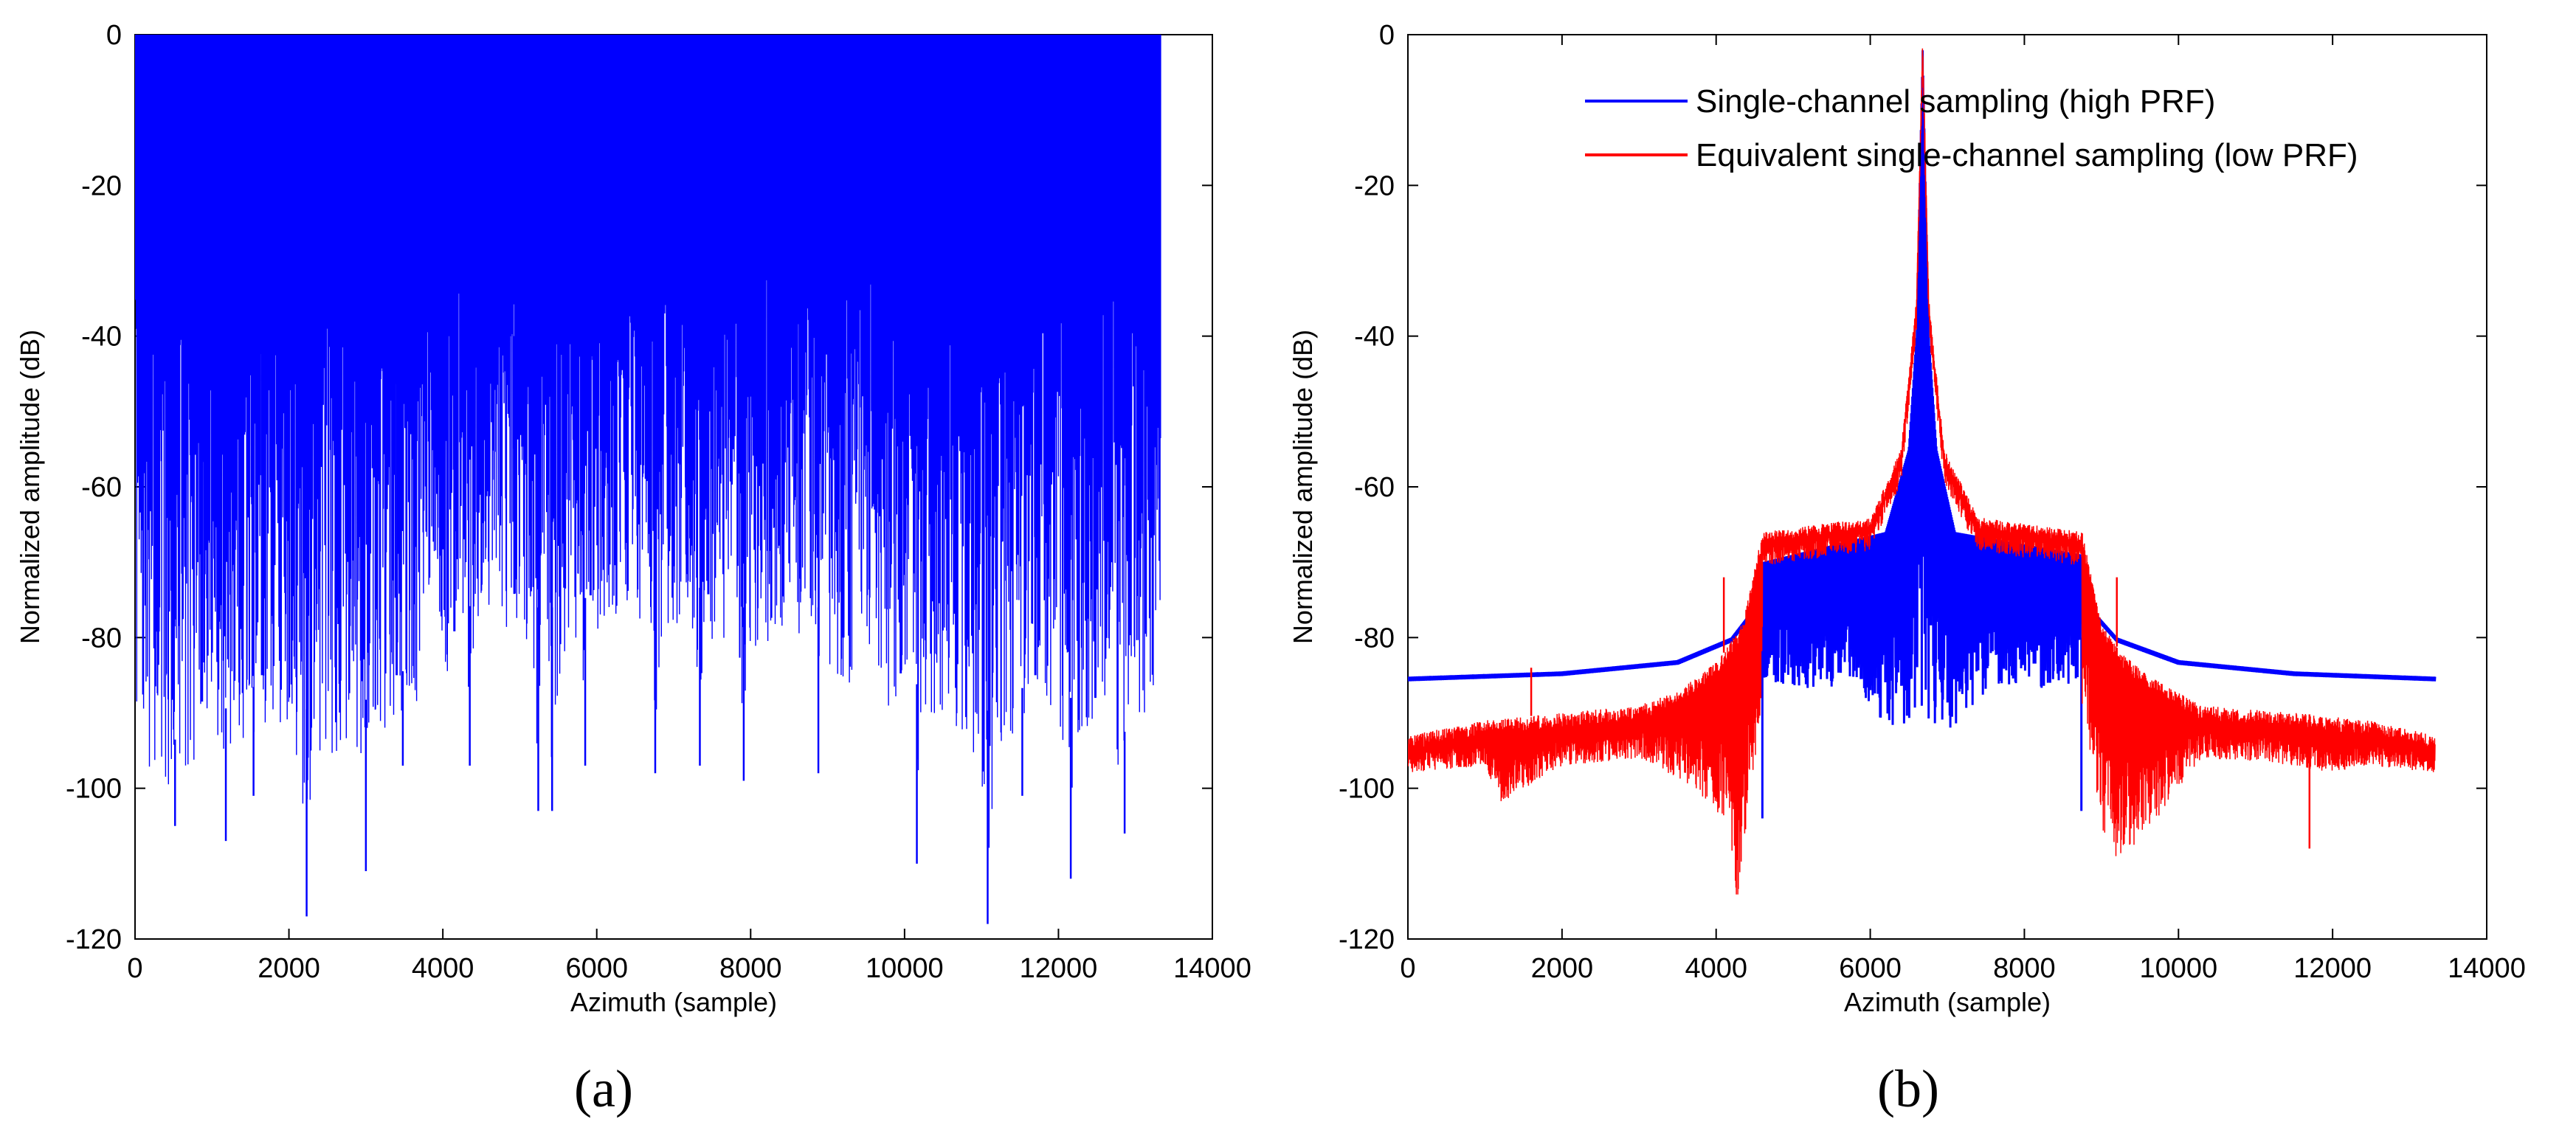 This screenshot has height=1133, width=2576. I want to click on panel-label: (b), so click(1908, 1089).